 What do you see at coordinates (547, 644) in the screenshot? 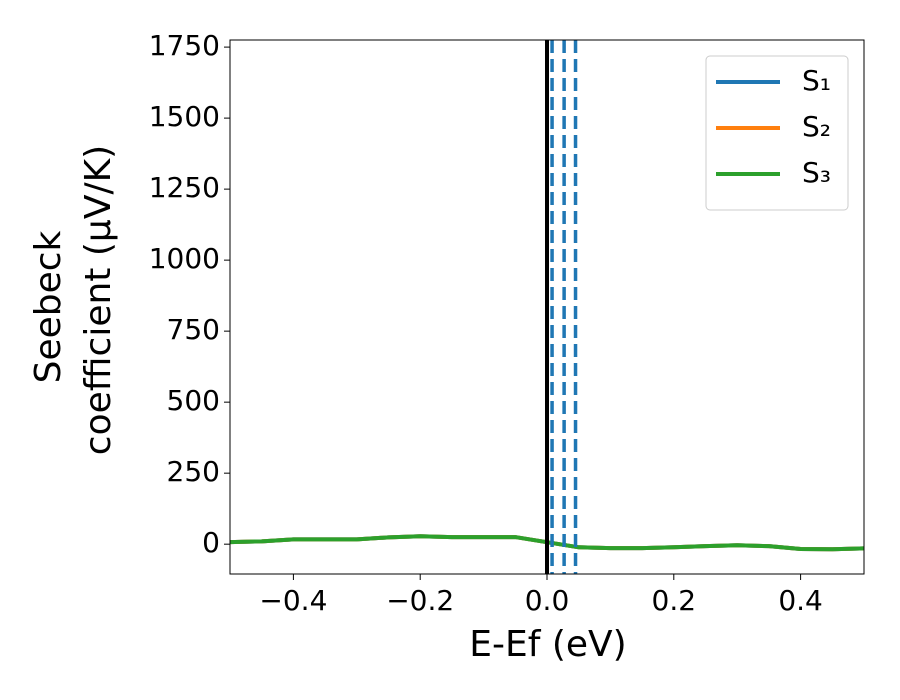
I see `x-axis-label: E-Ef (eV)` at bounding box center [547, 644].